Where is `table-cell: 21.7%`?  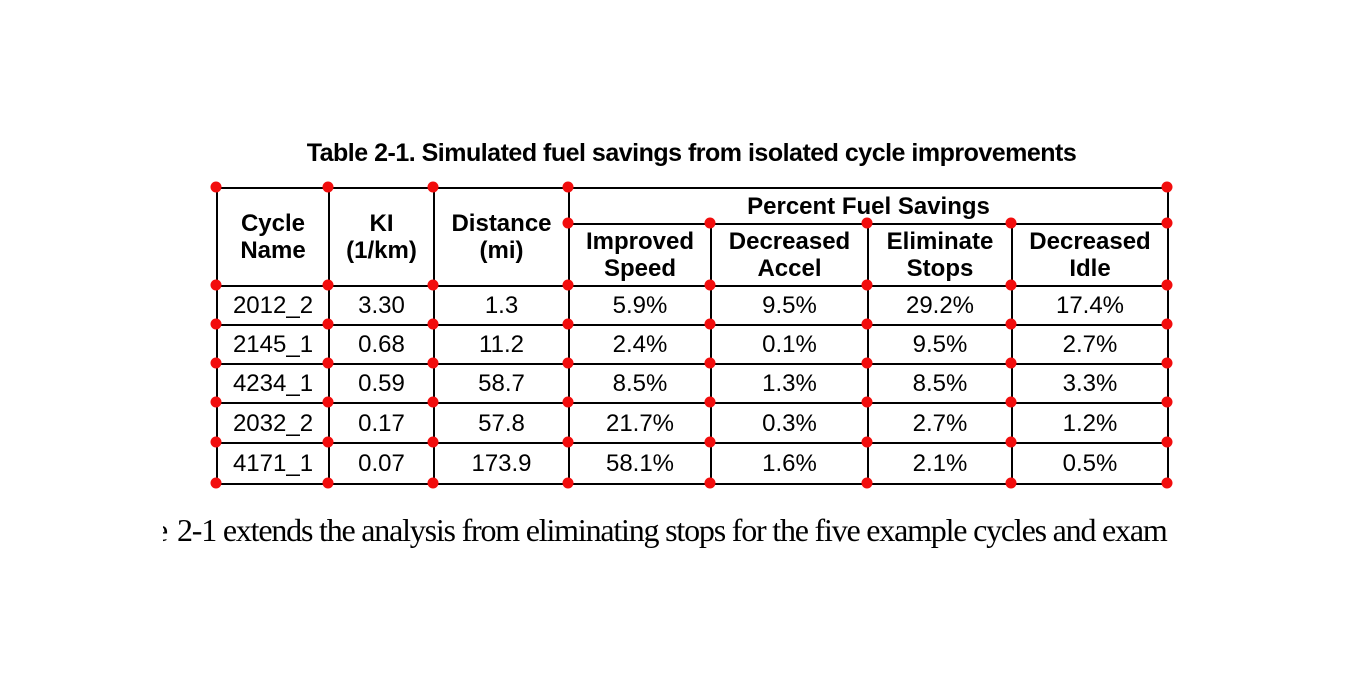
table-cell: 21.7% is located at coordinates (640, 423).